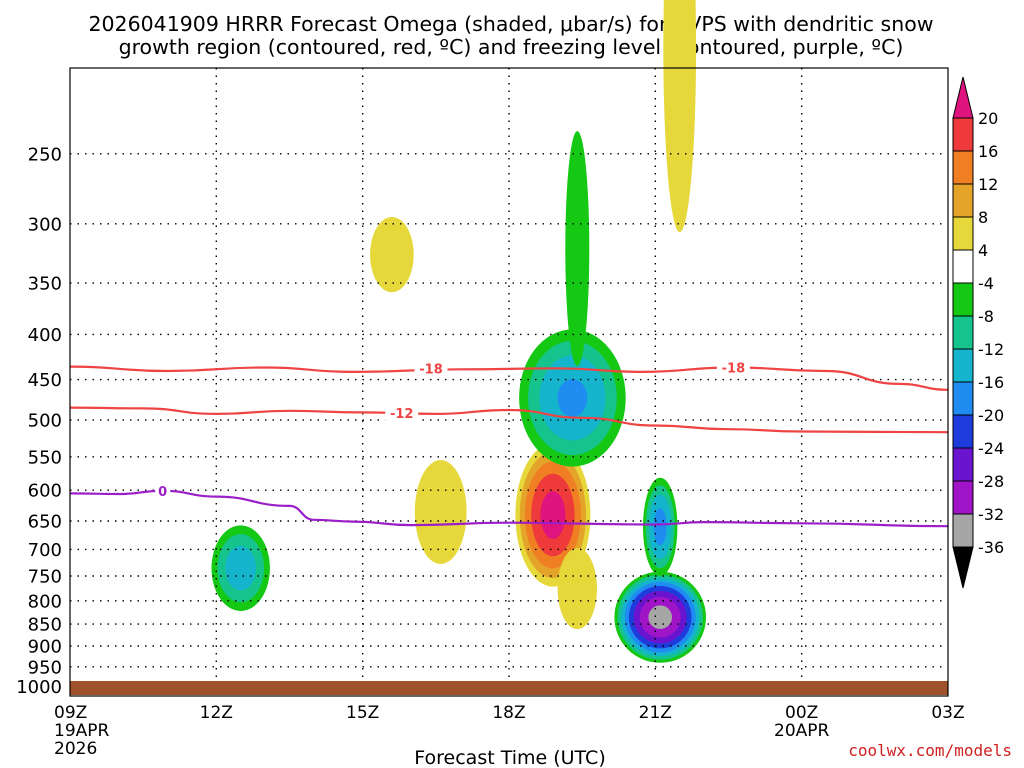 Image resolution: width=1024 pixels, height=768 pixels. I want to click on y-tick-label-800: 800, so click(45, 601).